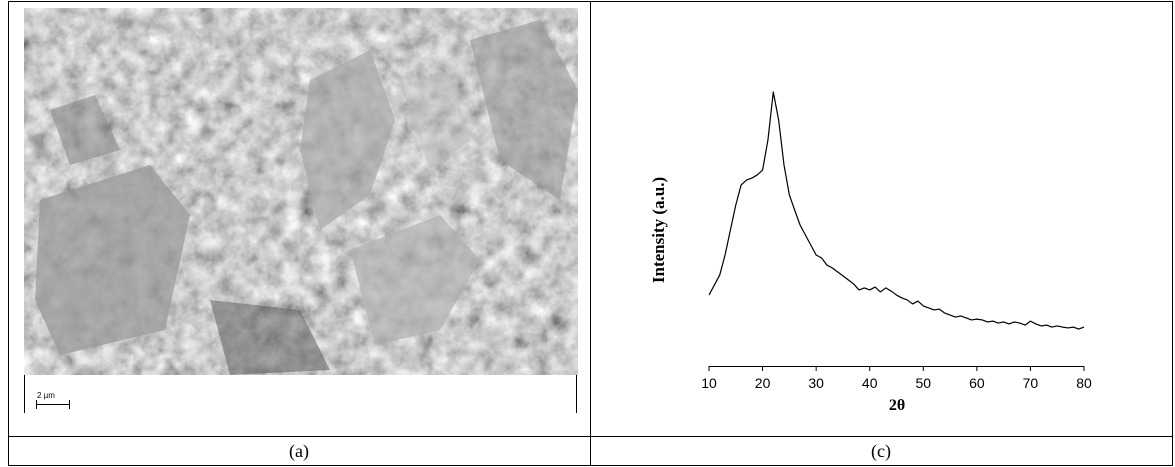 This screenshot has width=1175, height=467. I want to click on caption: (a), so click(299, 451).